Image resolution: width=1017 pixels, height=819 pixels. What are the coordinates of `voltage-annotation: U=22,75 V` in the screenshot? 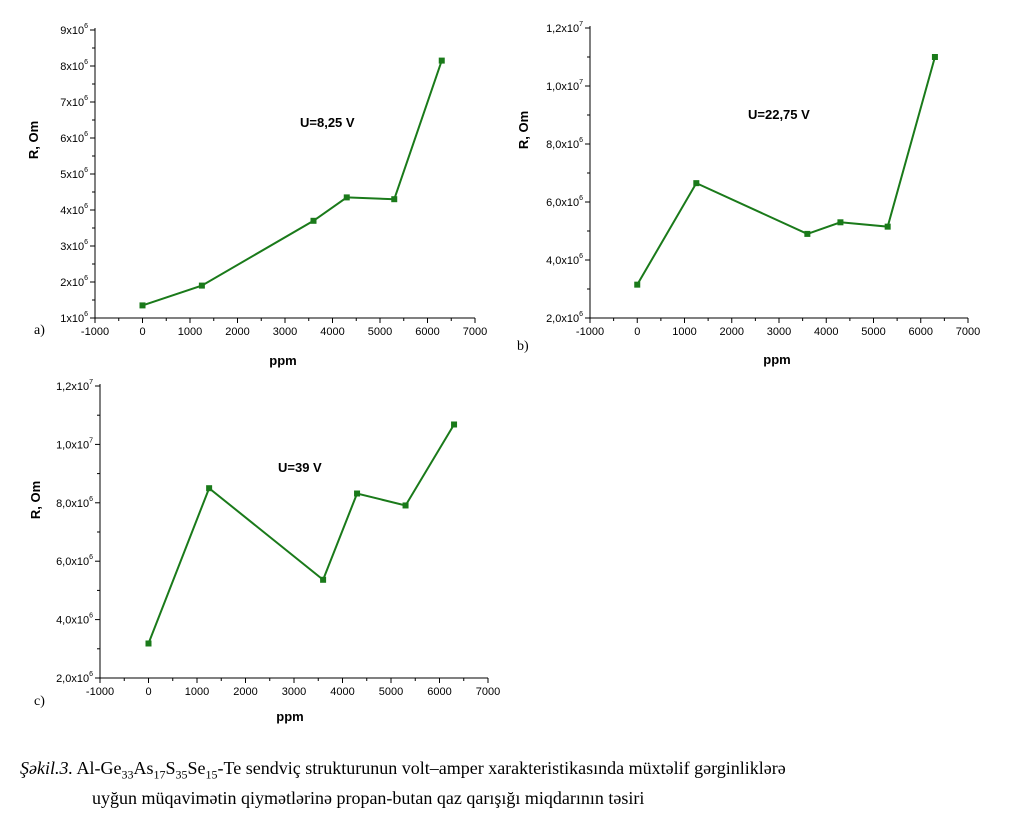 It's located at (779, 114).